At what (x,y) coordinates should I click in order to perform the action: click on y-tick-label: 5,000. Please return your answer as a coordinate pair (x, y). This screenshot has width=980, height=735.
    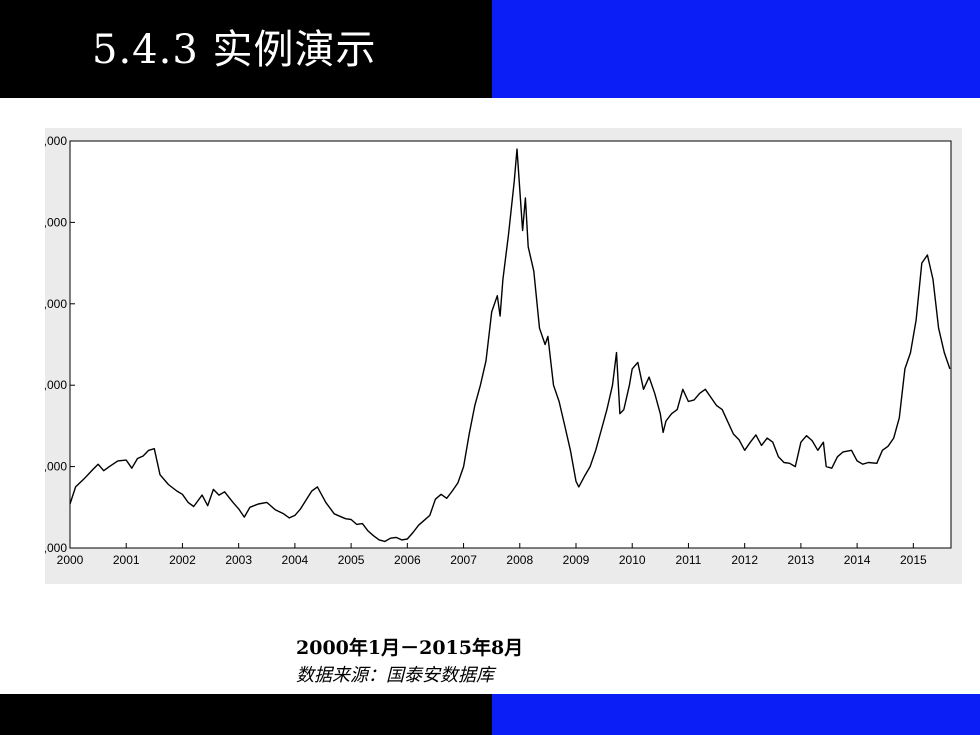
    Looking at the image, I should click on (56, 222).